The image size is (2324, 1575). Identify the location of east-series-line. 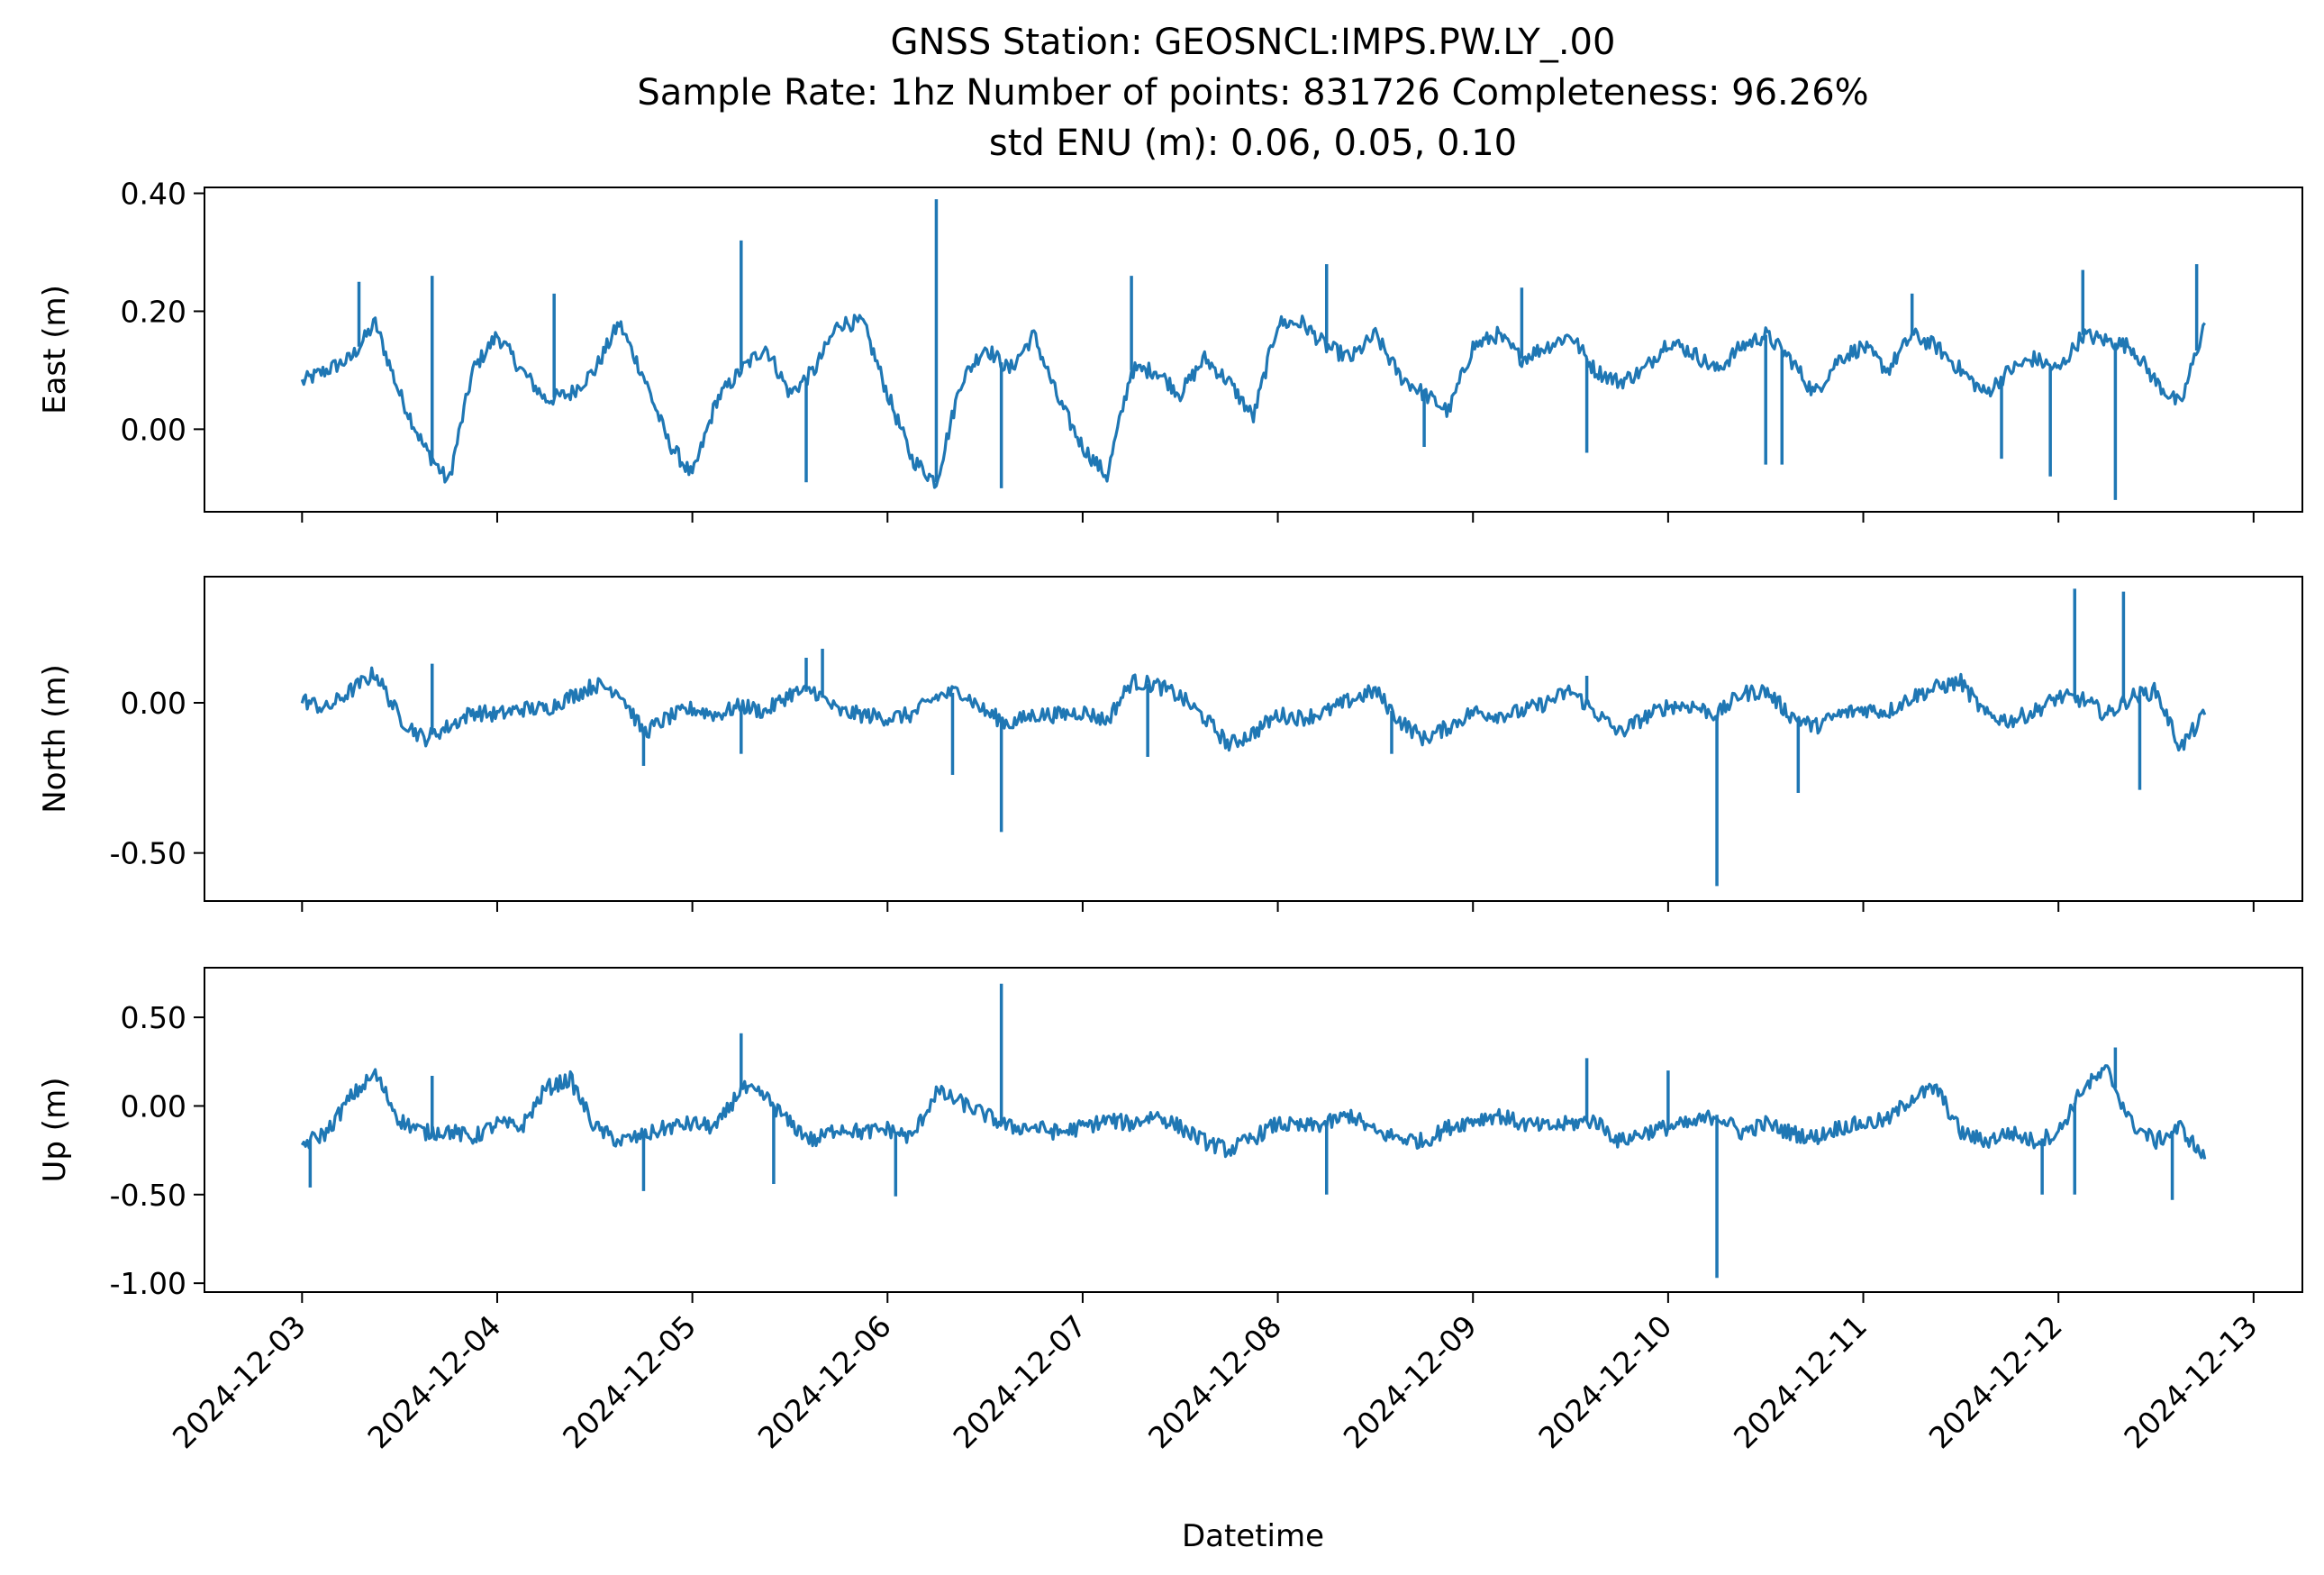
(1253, 401).